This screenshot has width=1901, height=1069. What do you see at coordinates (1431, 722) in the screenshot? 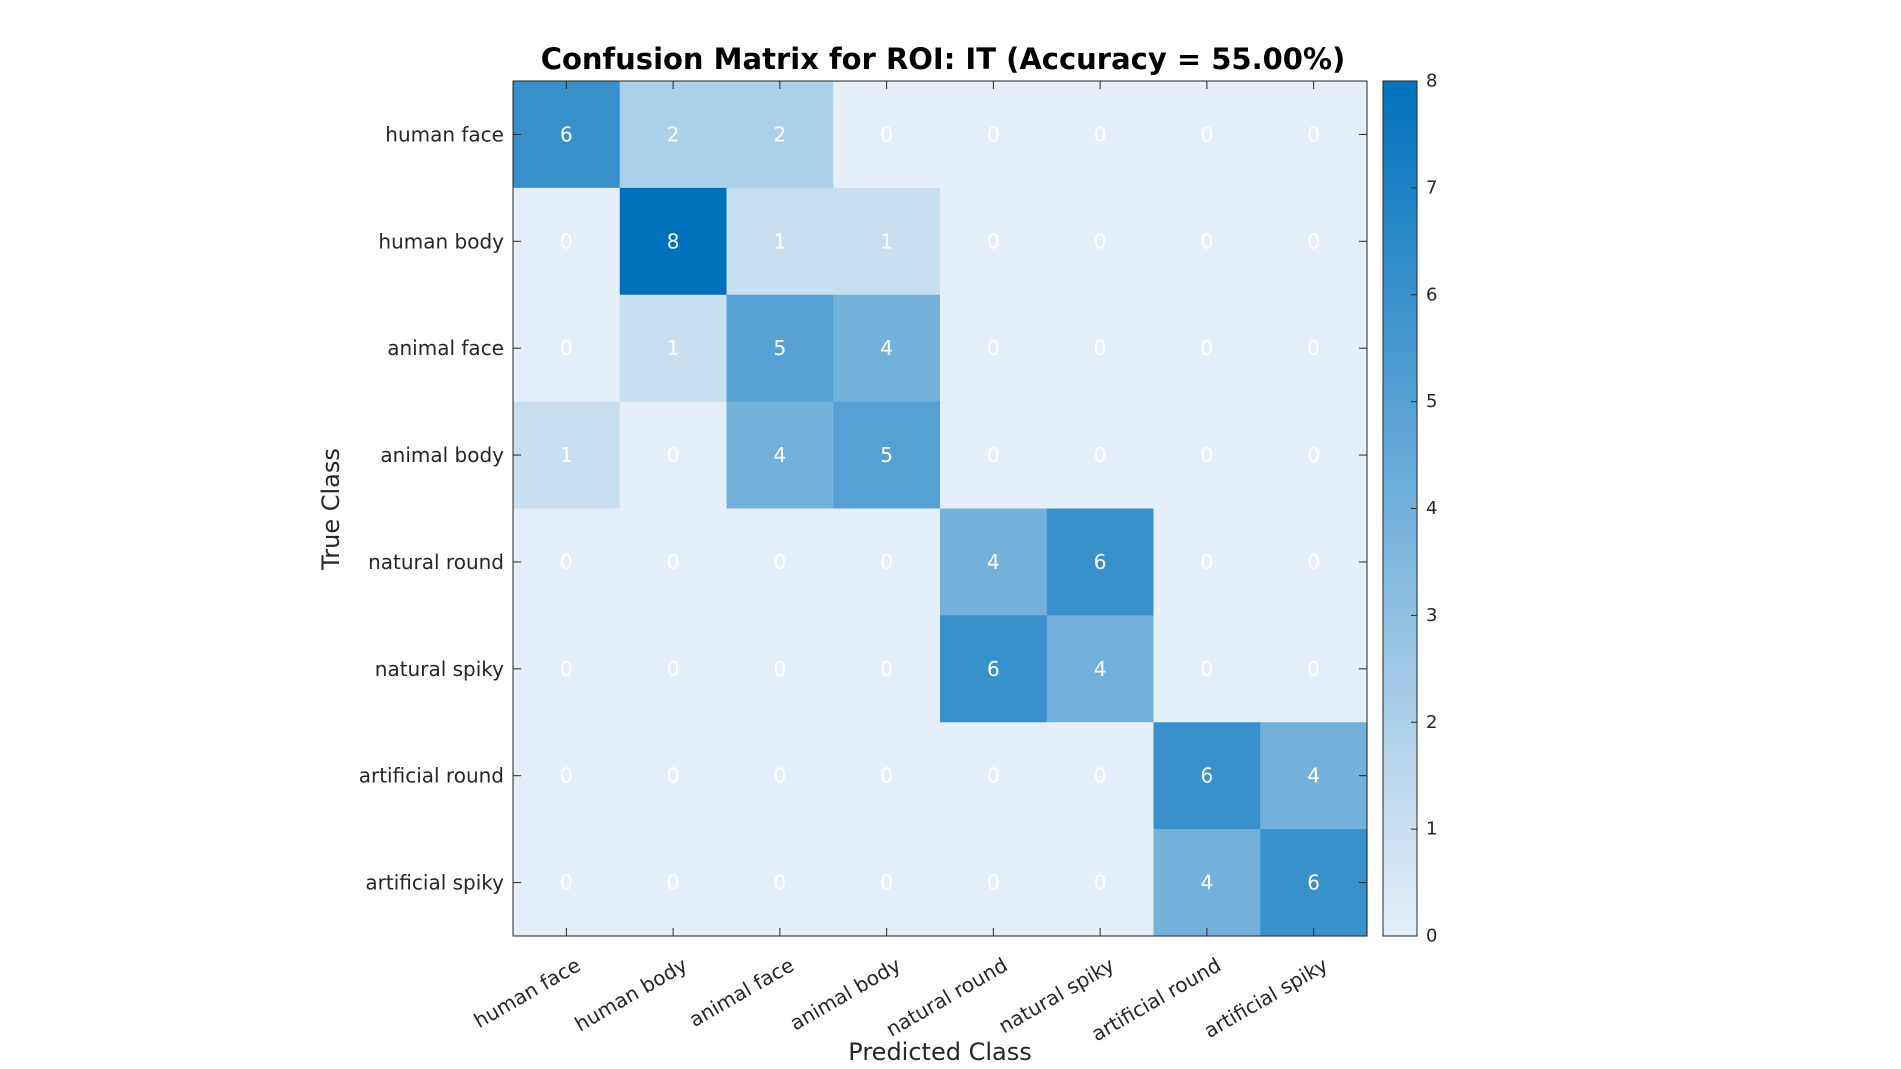
I see `colorbar-tick-label: 2` at bounding box center [1431, 722].